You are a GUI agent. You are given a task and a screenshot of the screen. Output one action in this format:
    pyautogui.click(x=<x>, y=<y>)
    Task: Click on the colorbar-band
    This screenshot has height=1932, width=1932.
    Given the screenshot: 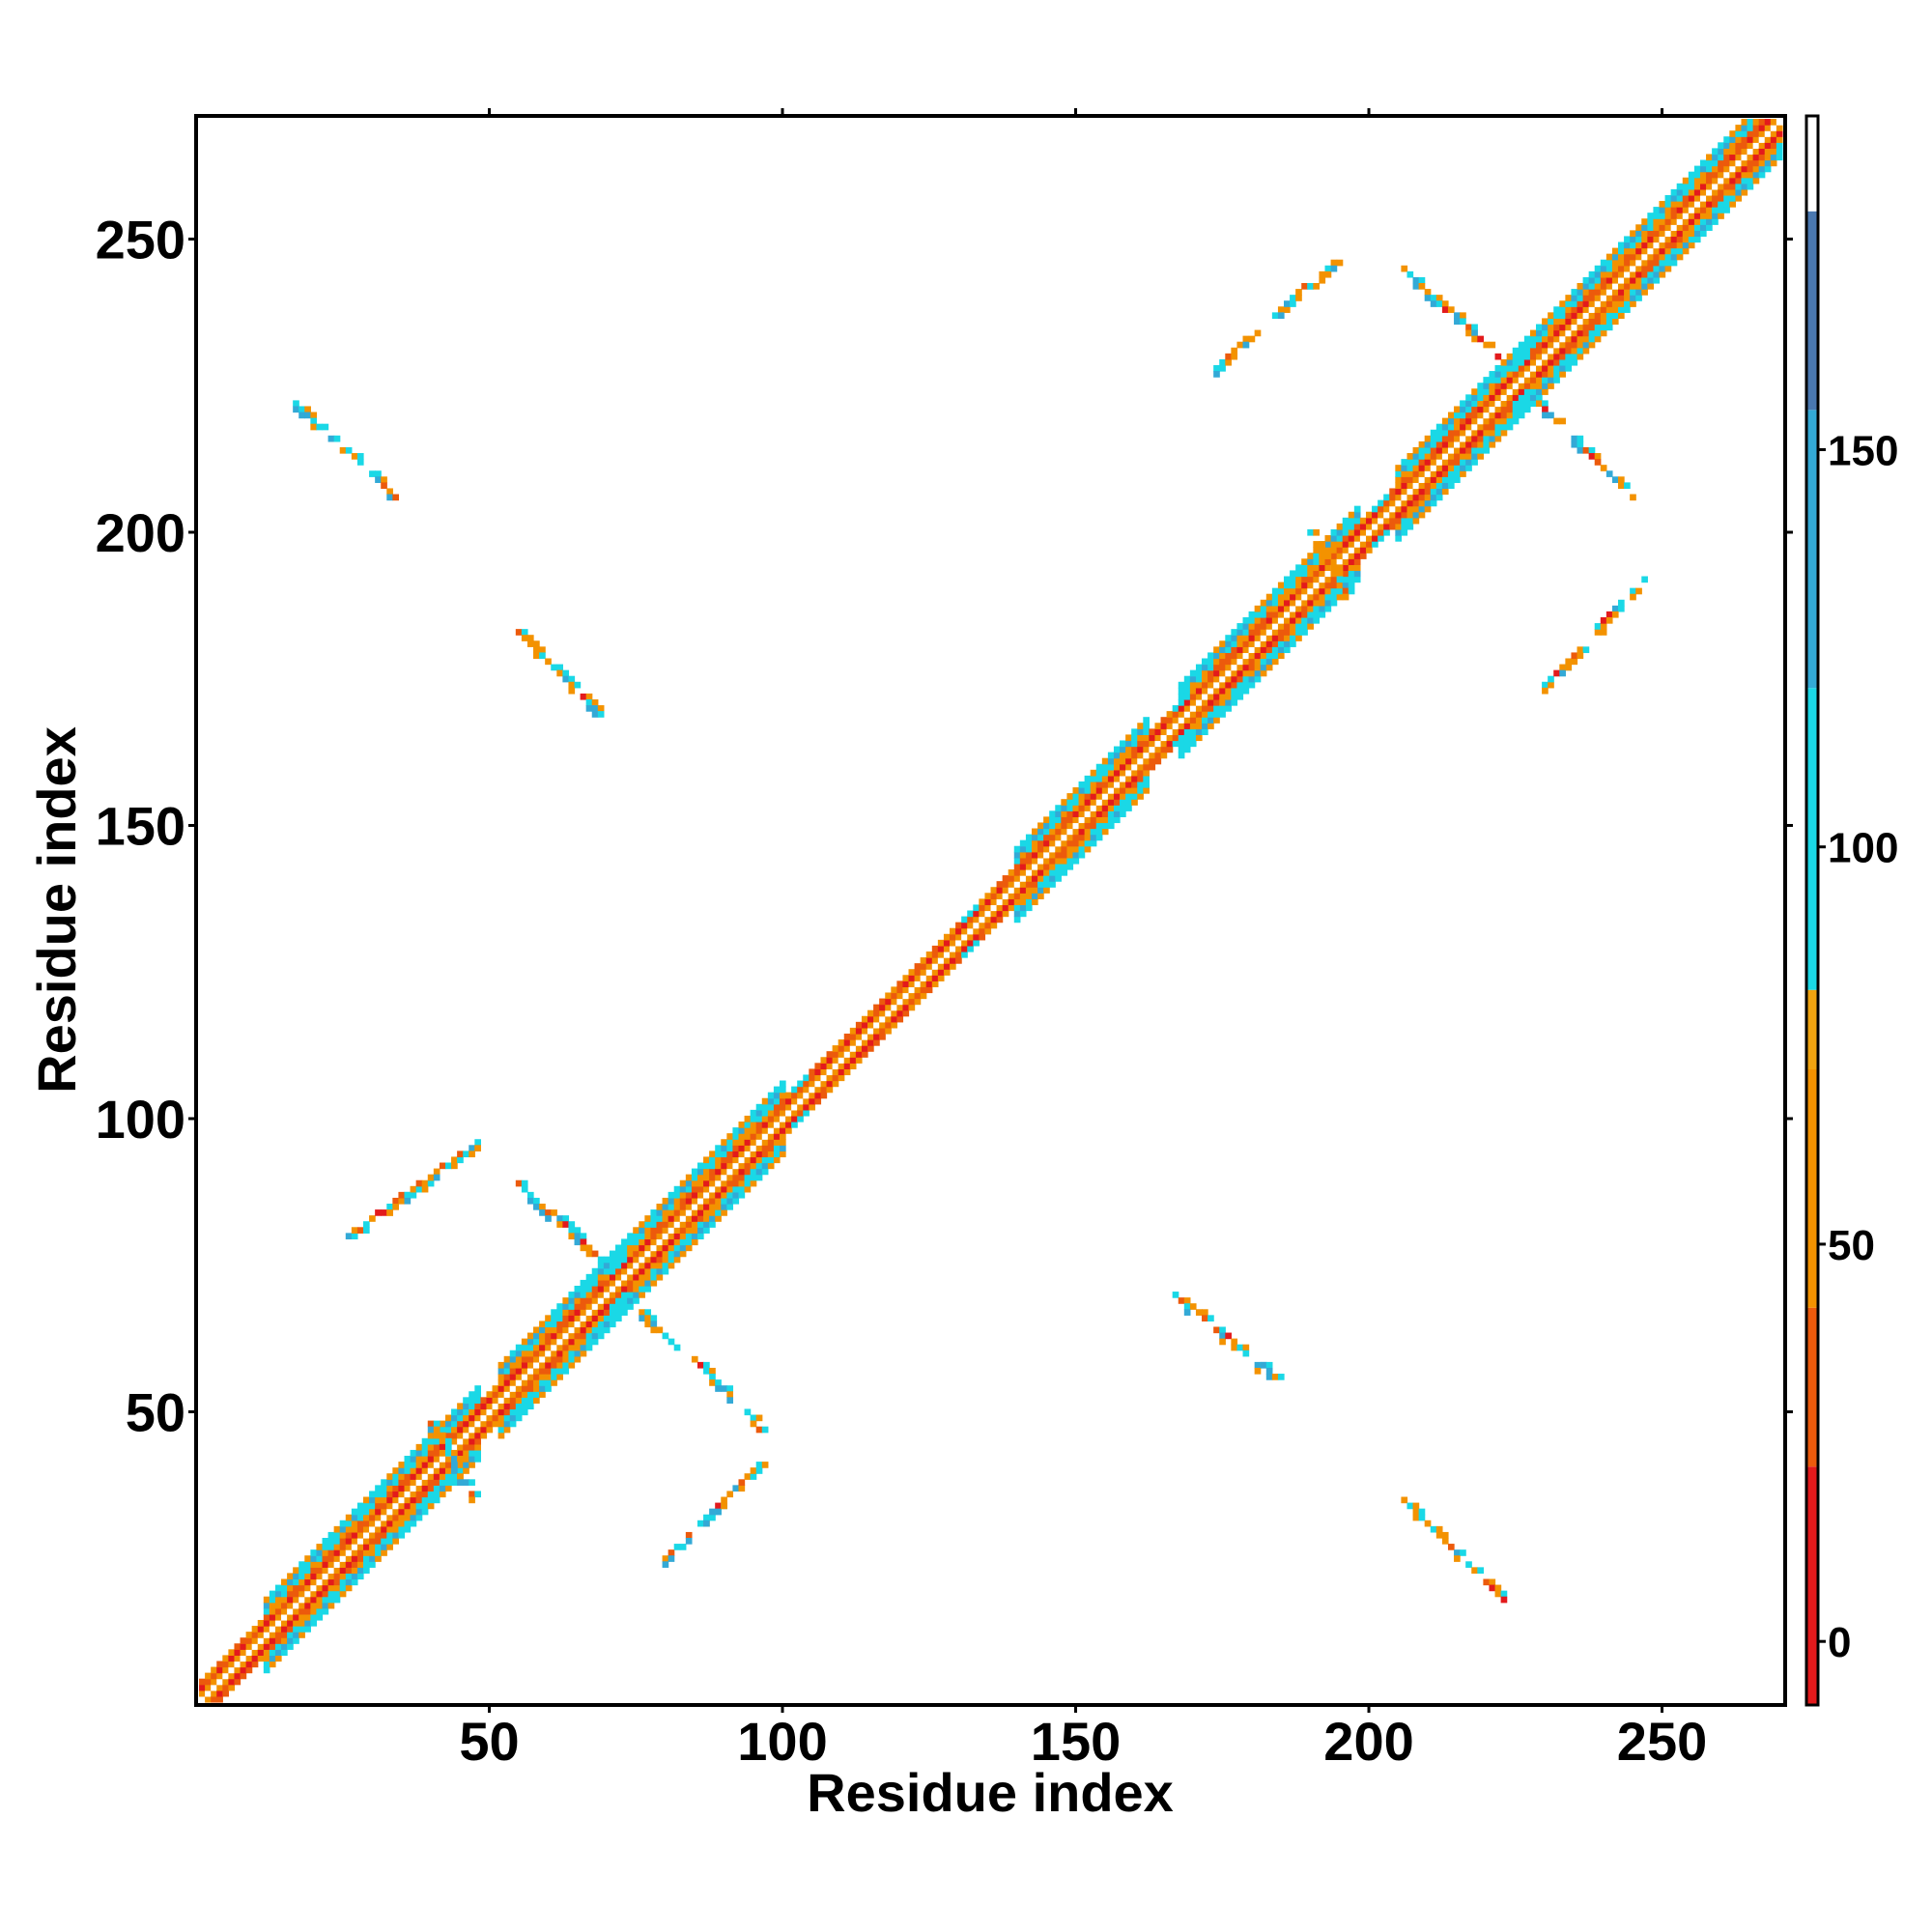 What is the action you would take?
    pyautogui.click(x=1812, y=1585)
    